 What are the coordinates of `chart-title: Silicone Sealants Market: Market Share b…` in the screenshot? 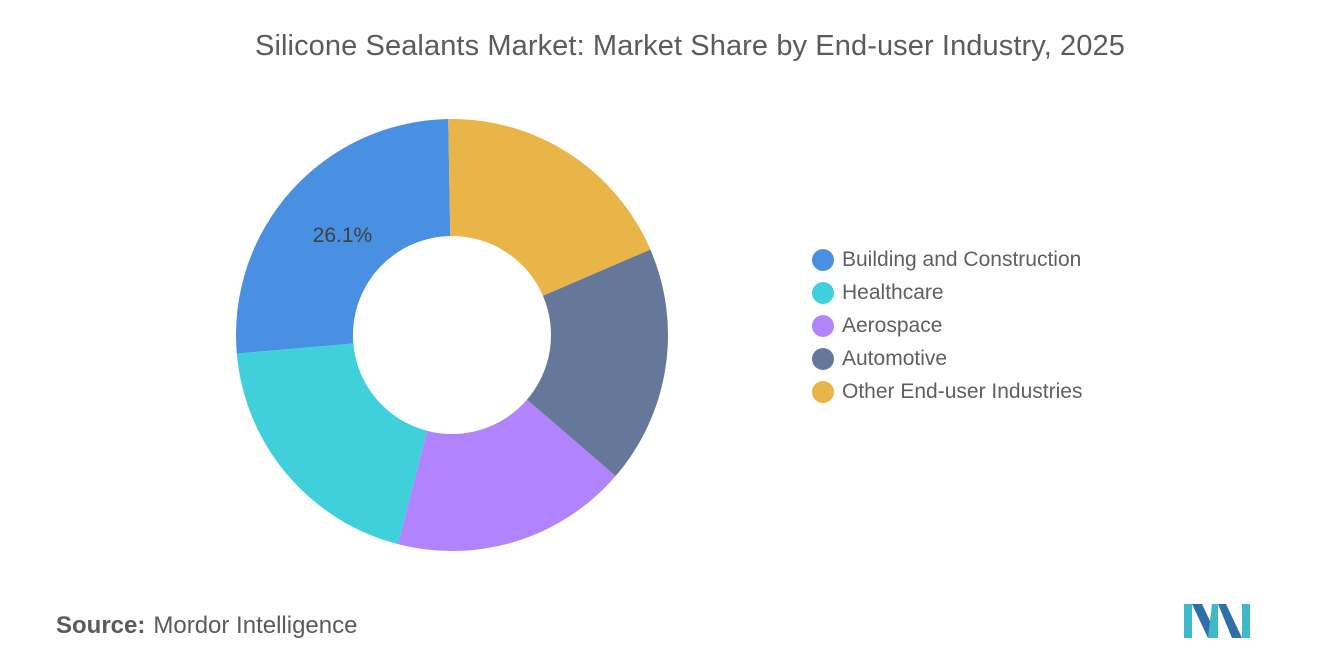 It's located at (690, 46).